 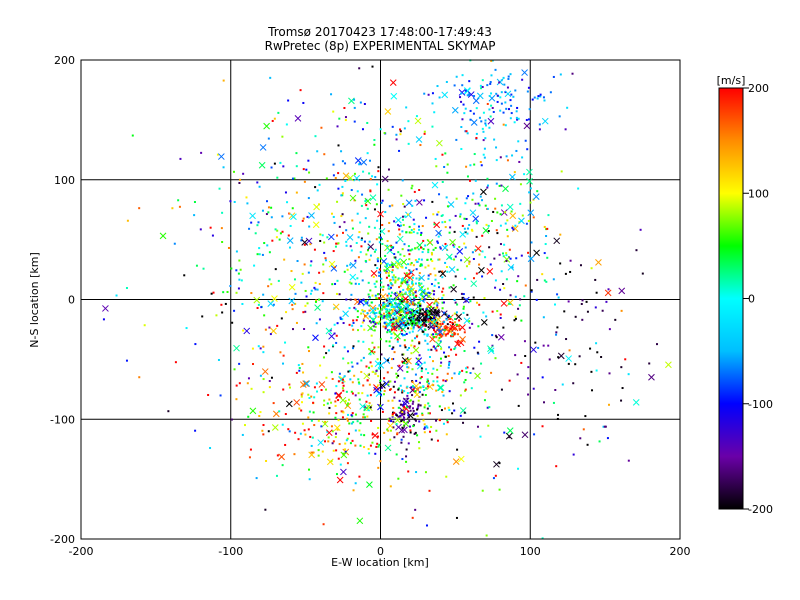 I want to click on y-tick-label: -100, so click(x=62, y=419).